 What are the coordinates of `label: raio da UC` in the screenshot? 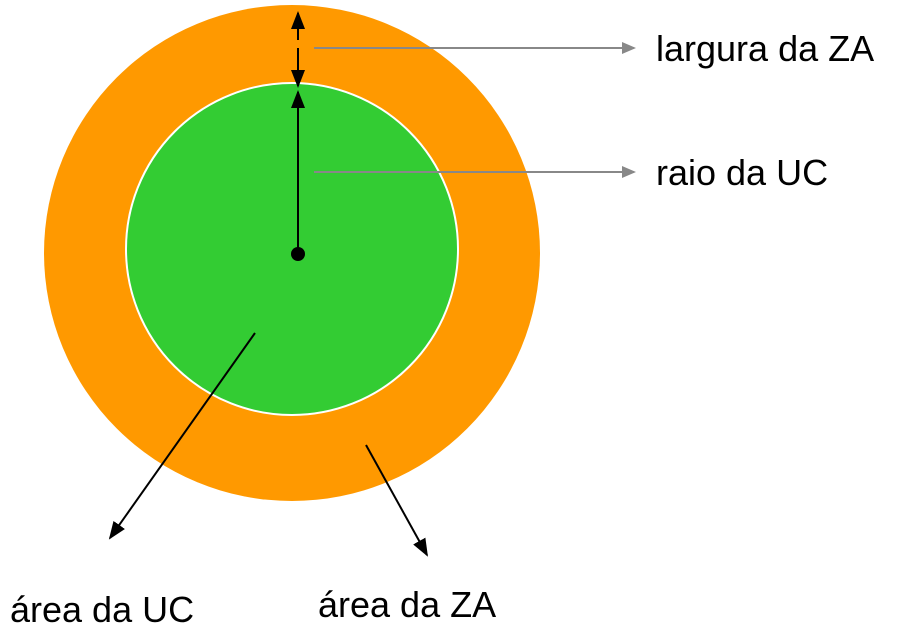 It's located at (742, 172).